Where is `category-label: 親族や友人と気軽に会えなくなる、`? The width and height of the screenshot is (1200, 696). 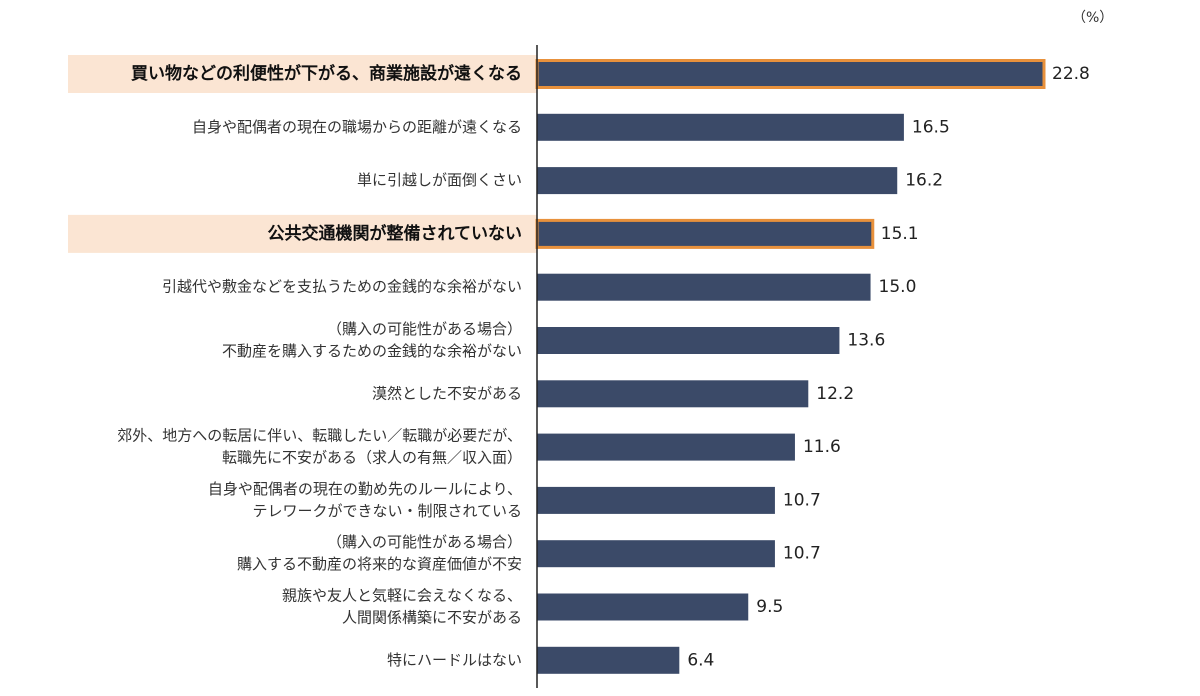 category-label: 親族や友人と気軽に会えなくなる、 is located at coordinates (402, 596).